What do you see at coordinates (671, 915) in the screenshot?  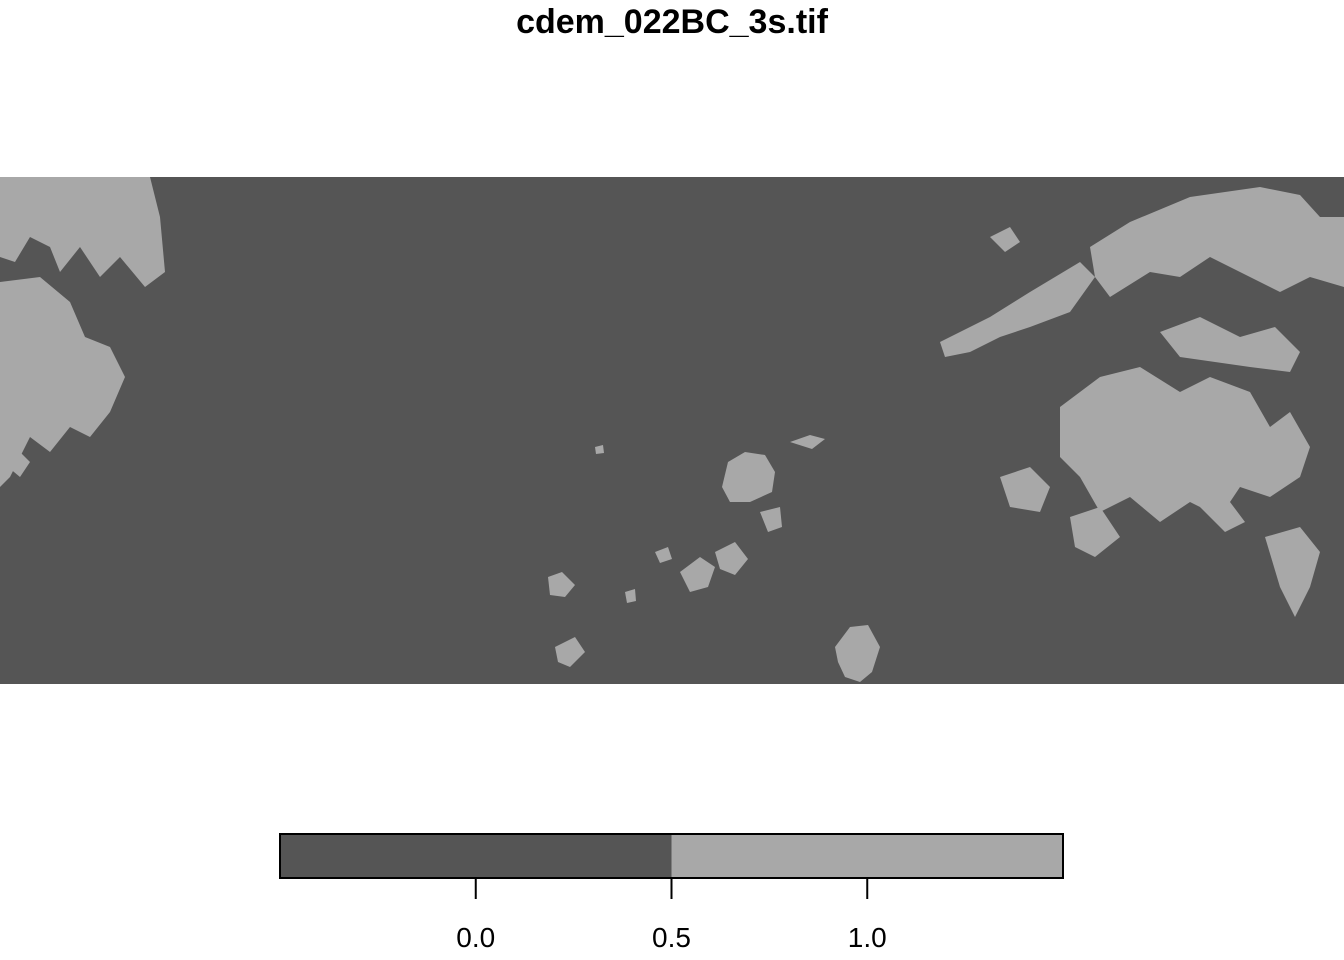 I see `legend-ticks: 0.0 0.5 1.0` at bounding box center [671, 915].